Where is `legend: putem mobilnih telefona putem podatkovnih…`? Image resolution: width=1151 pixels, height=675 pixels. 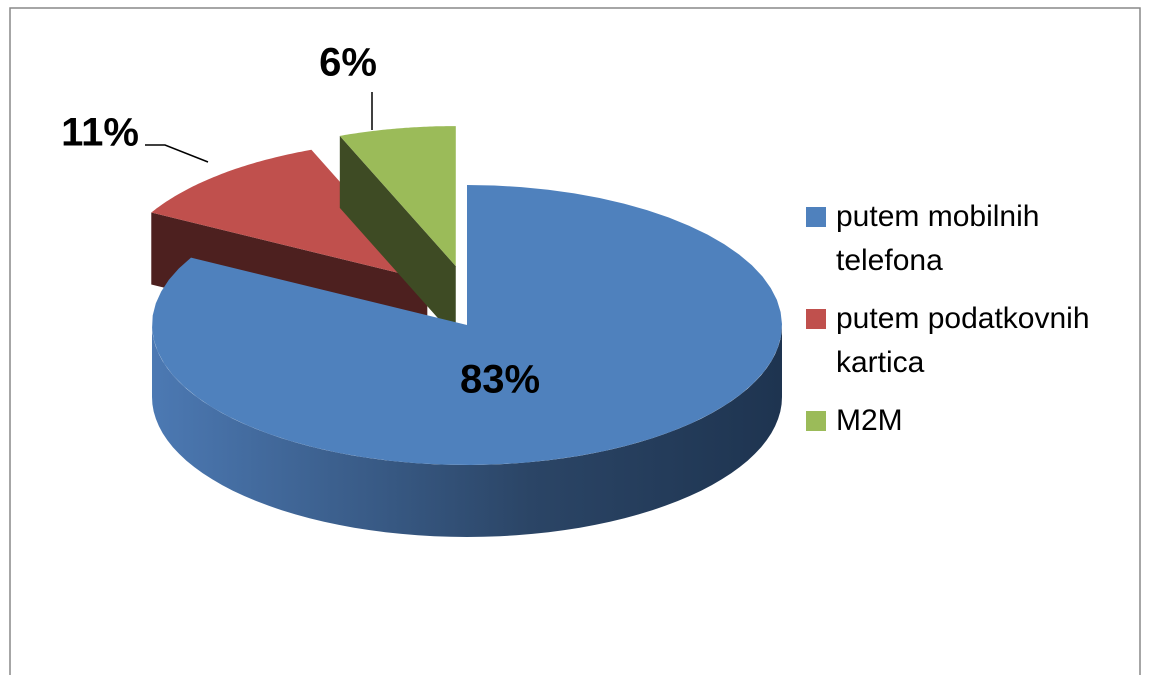 legend: putem mobilnih telefona putem podatkovnih… is located at coordinates (966, 326).